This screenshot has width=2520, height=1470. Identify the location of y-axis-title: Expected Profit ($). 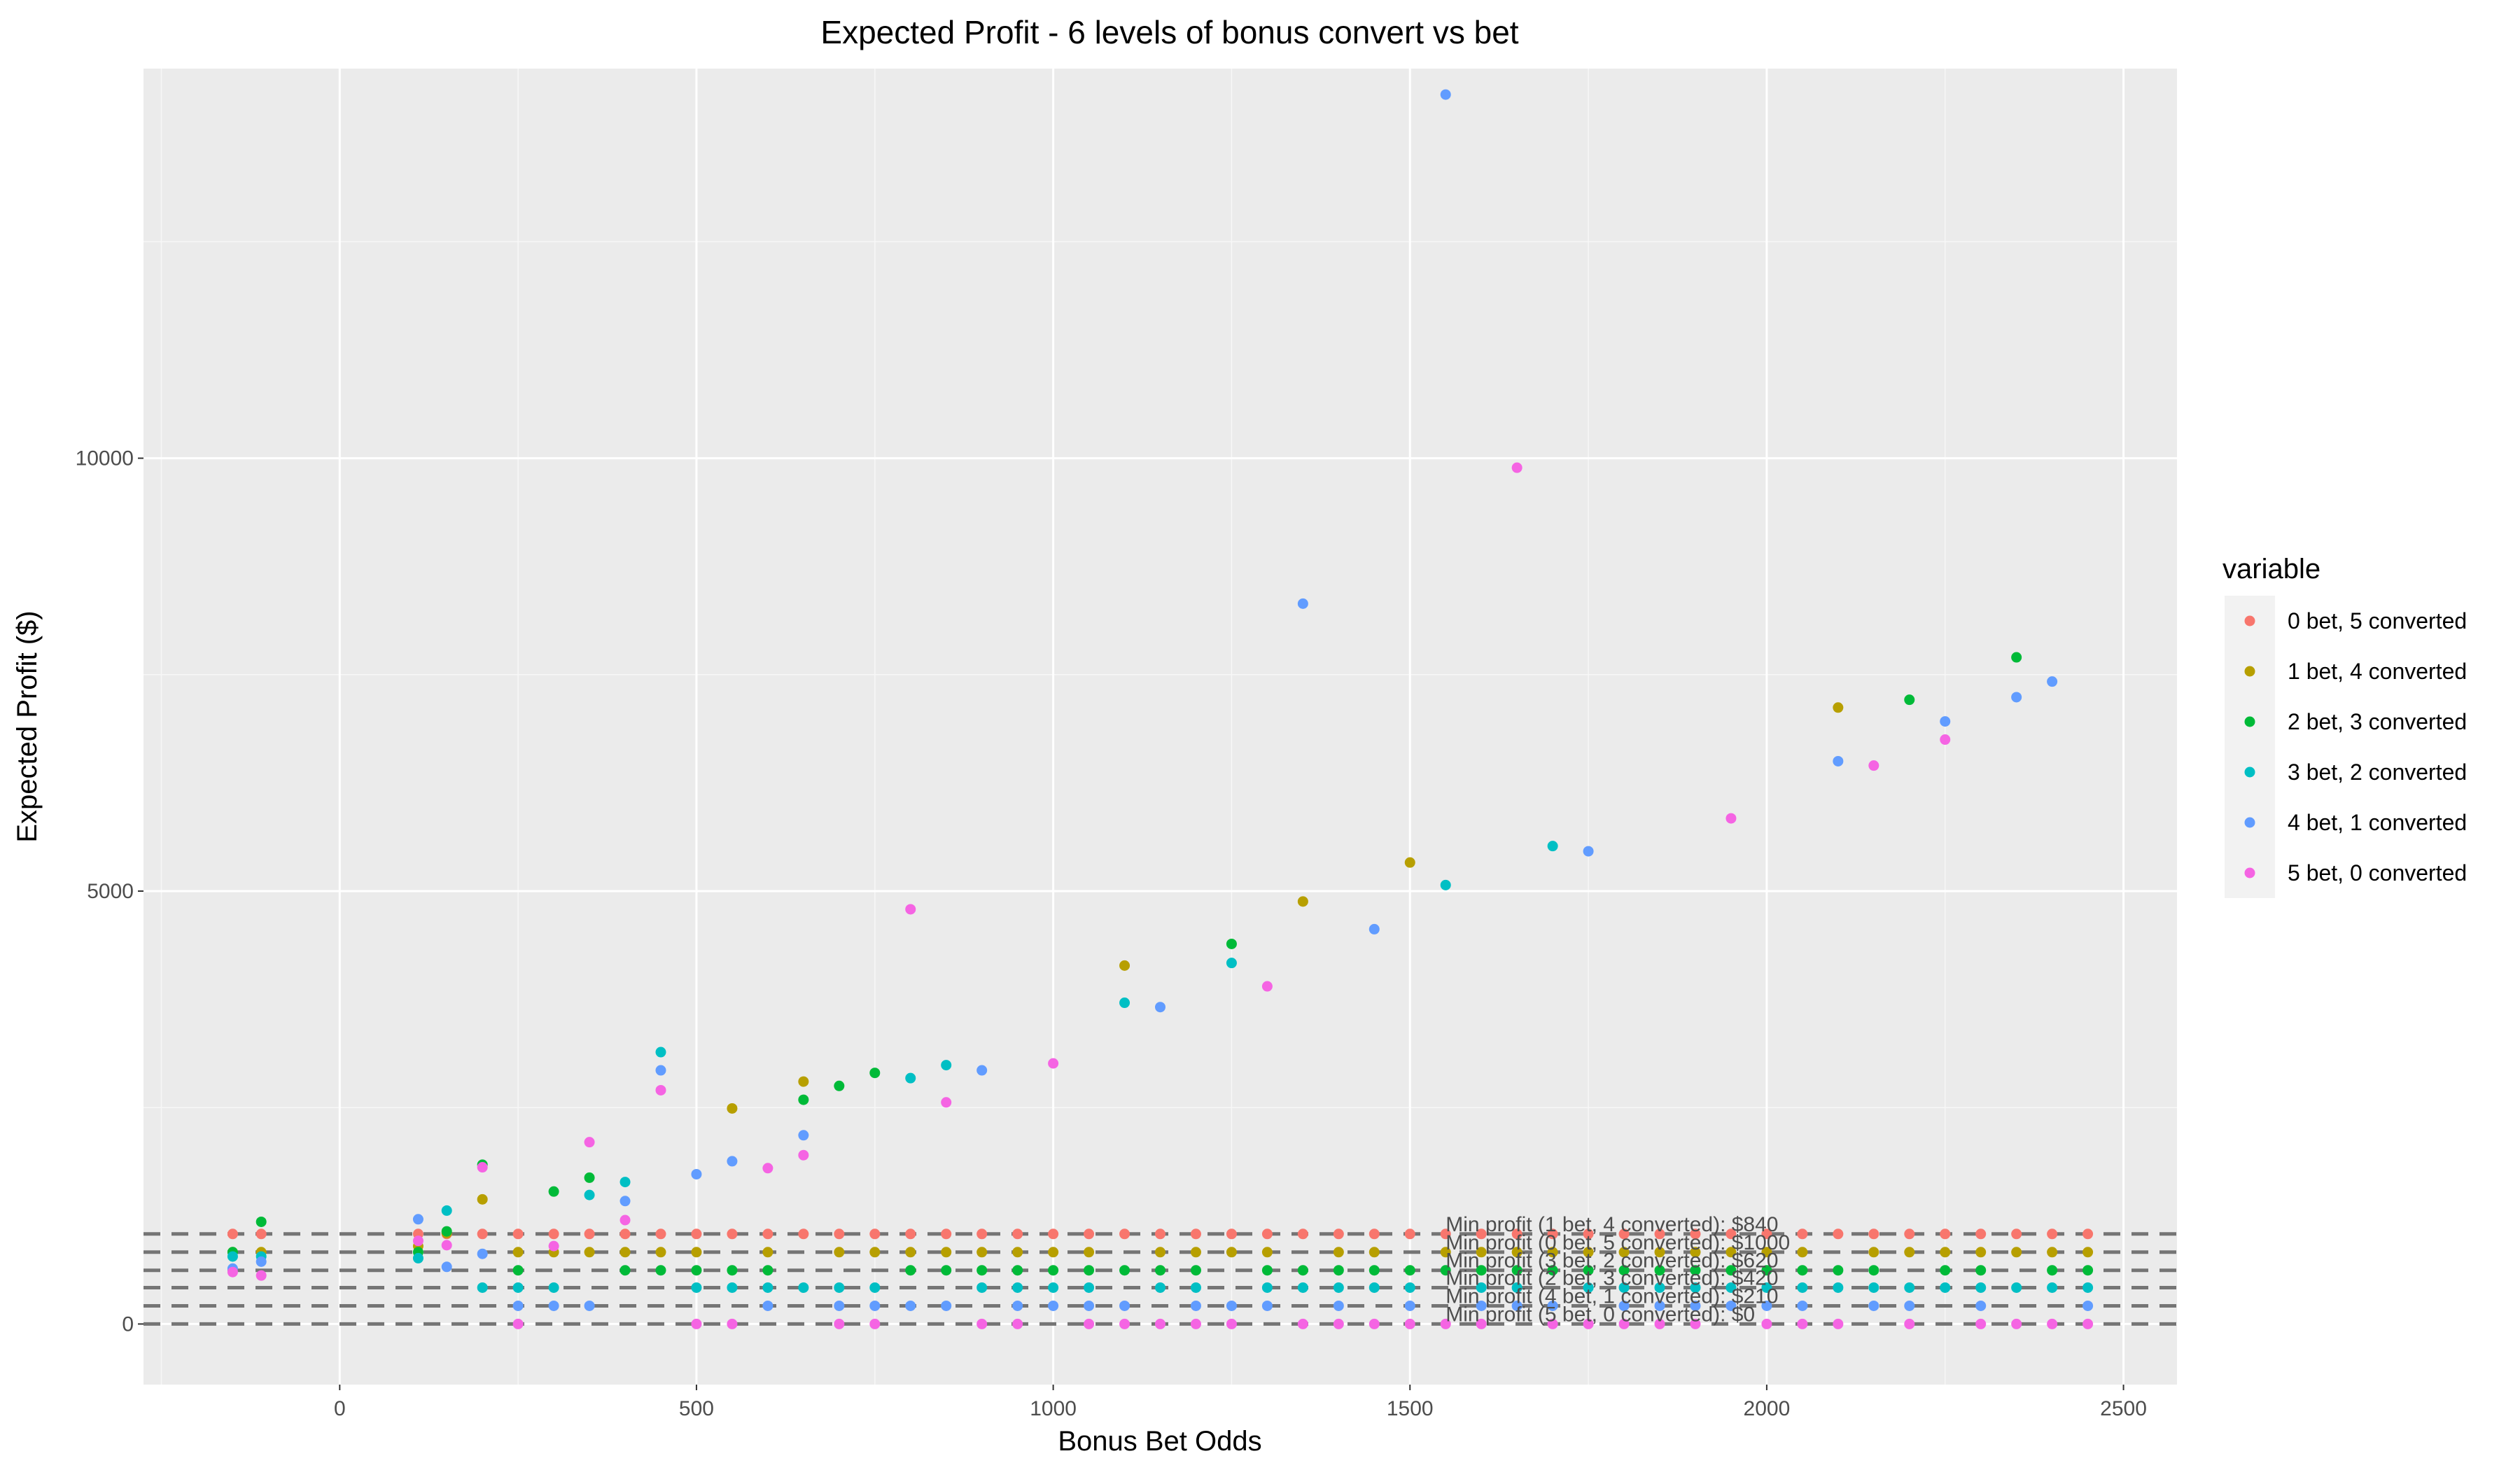
(27, 726).